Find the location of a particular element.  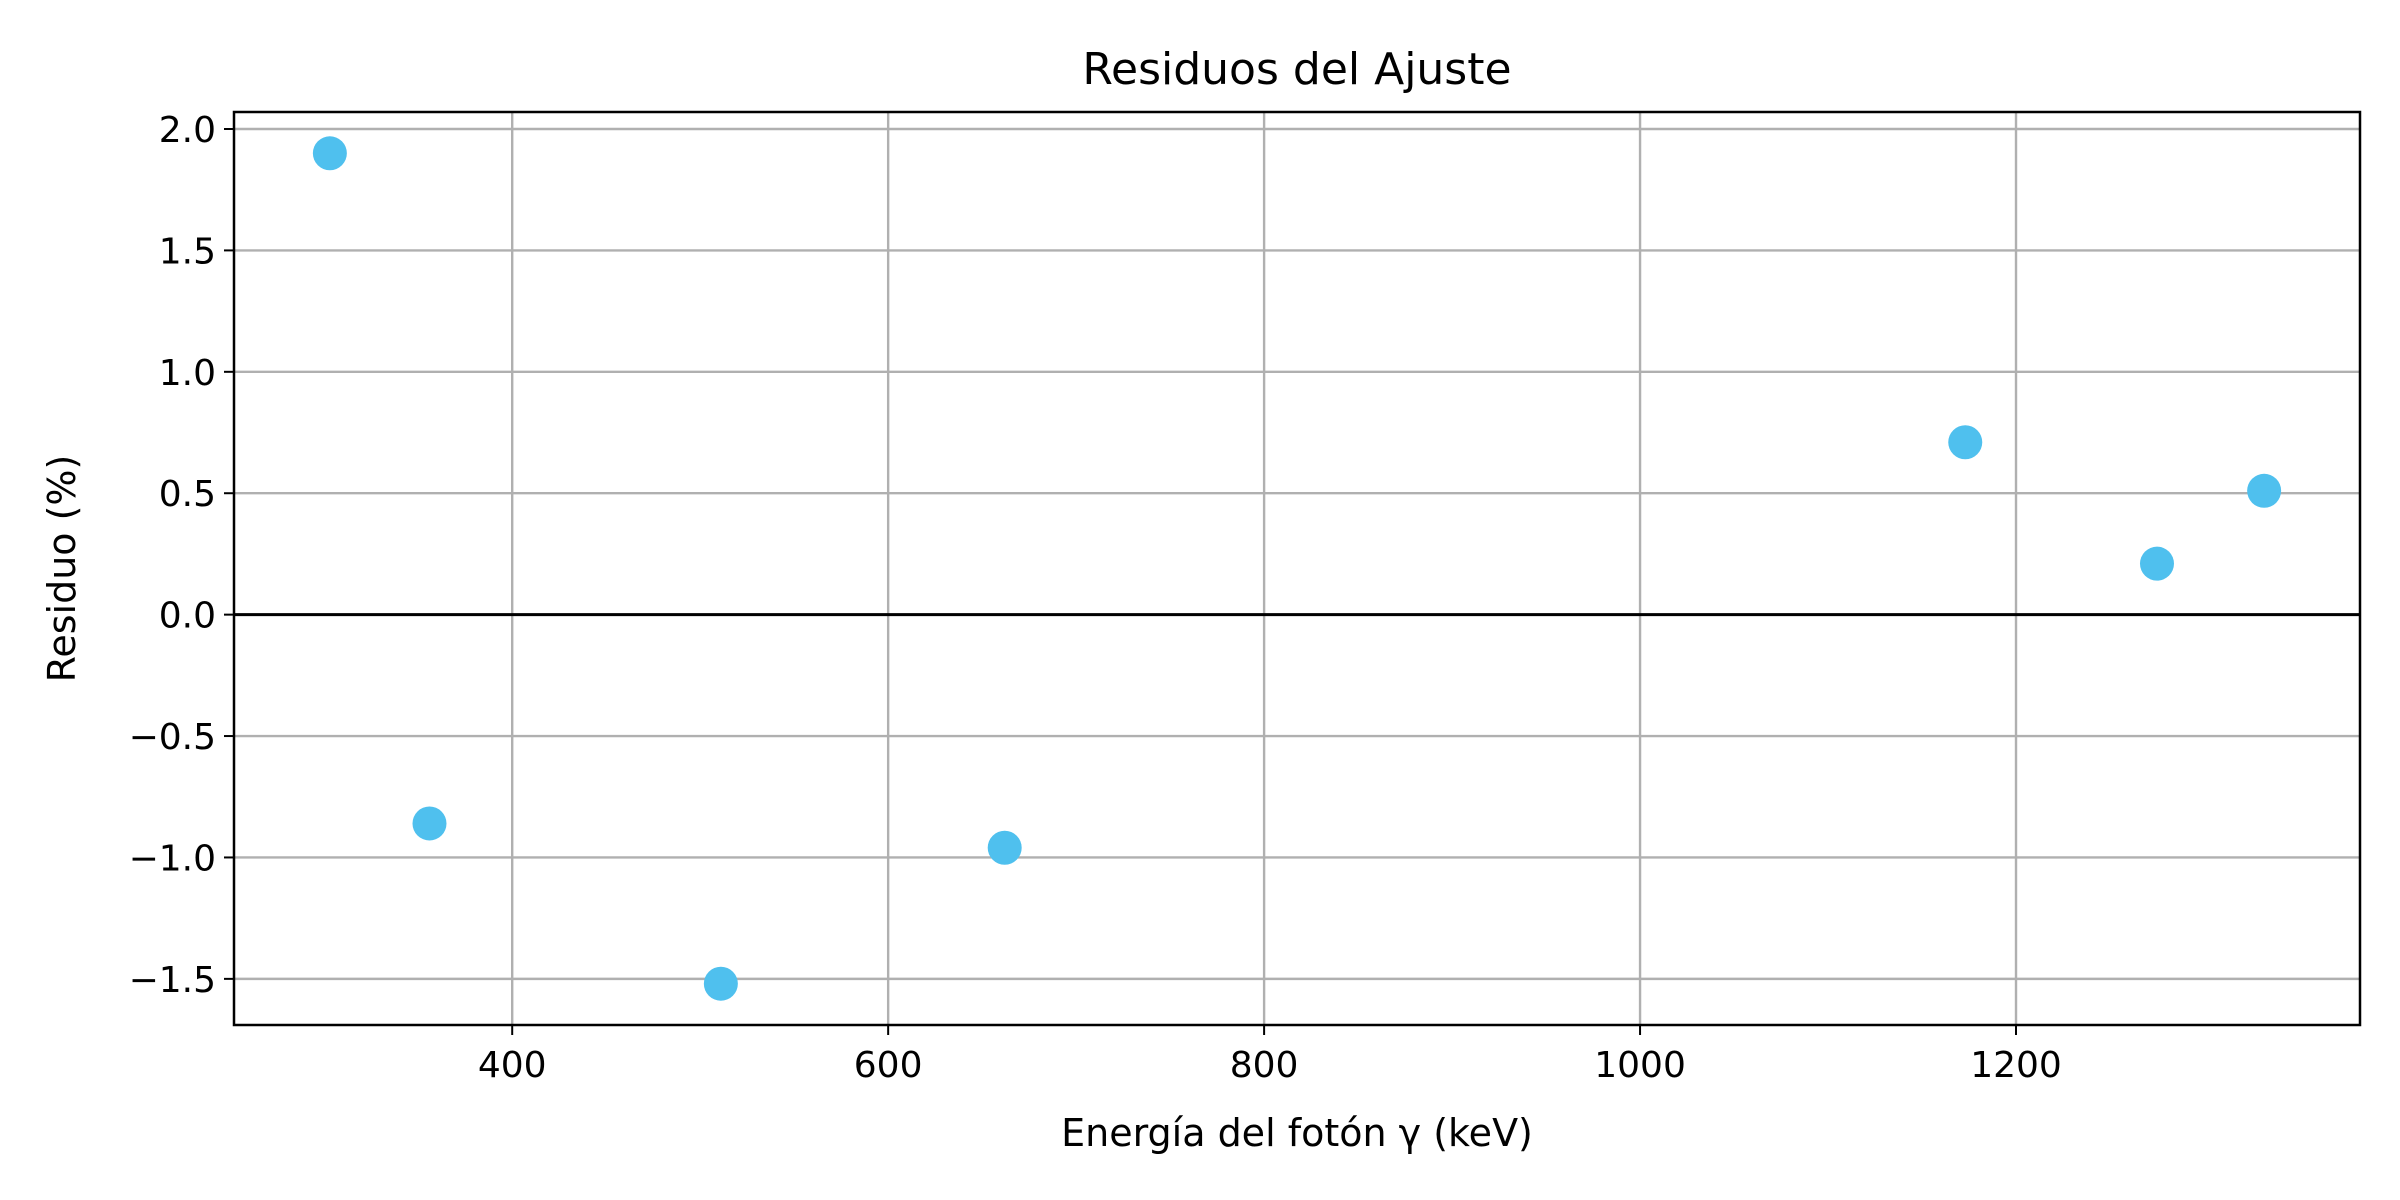

y-axis-label: Residuo (%) is located at coordinates (62, 569).